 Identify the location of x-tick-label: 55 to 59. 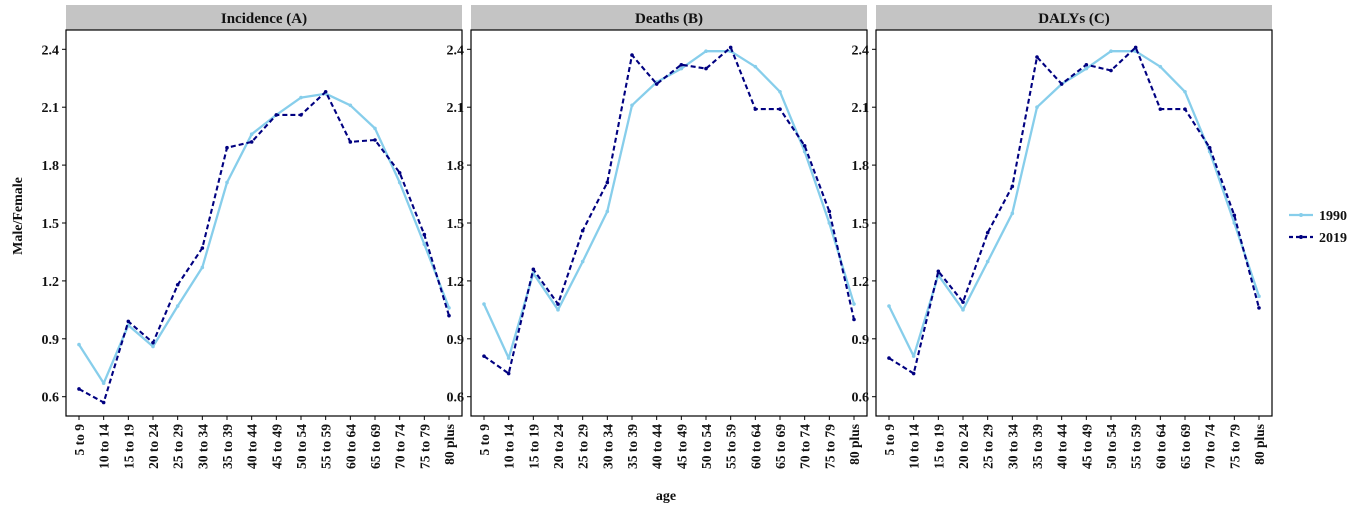
(731, 446).